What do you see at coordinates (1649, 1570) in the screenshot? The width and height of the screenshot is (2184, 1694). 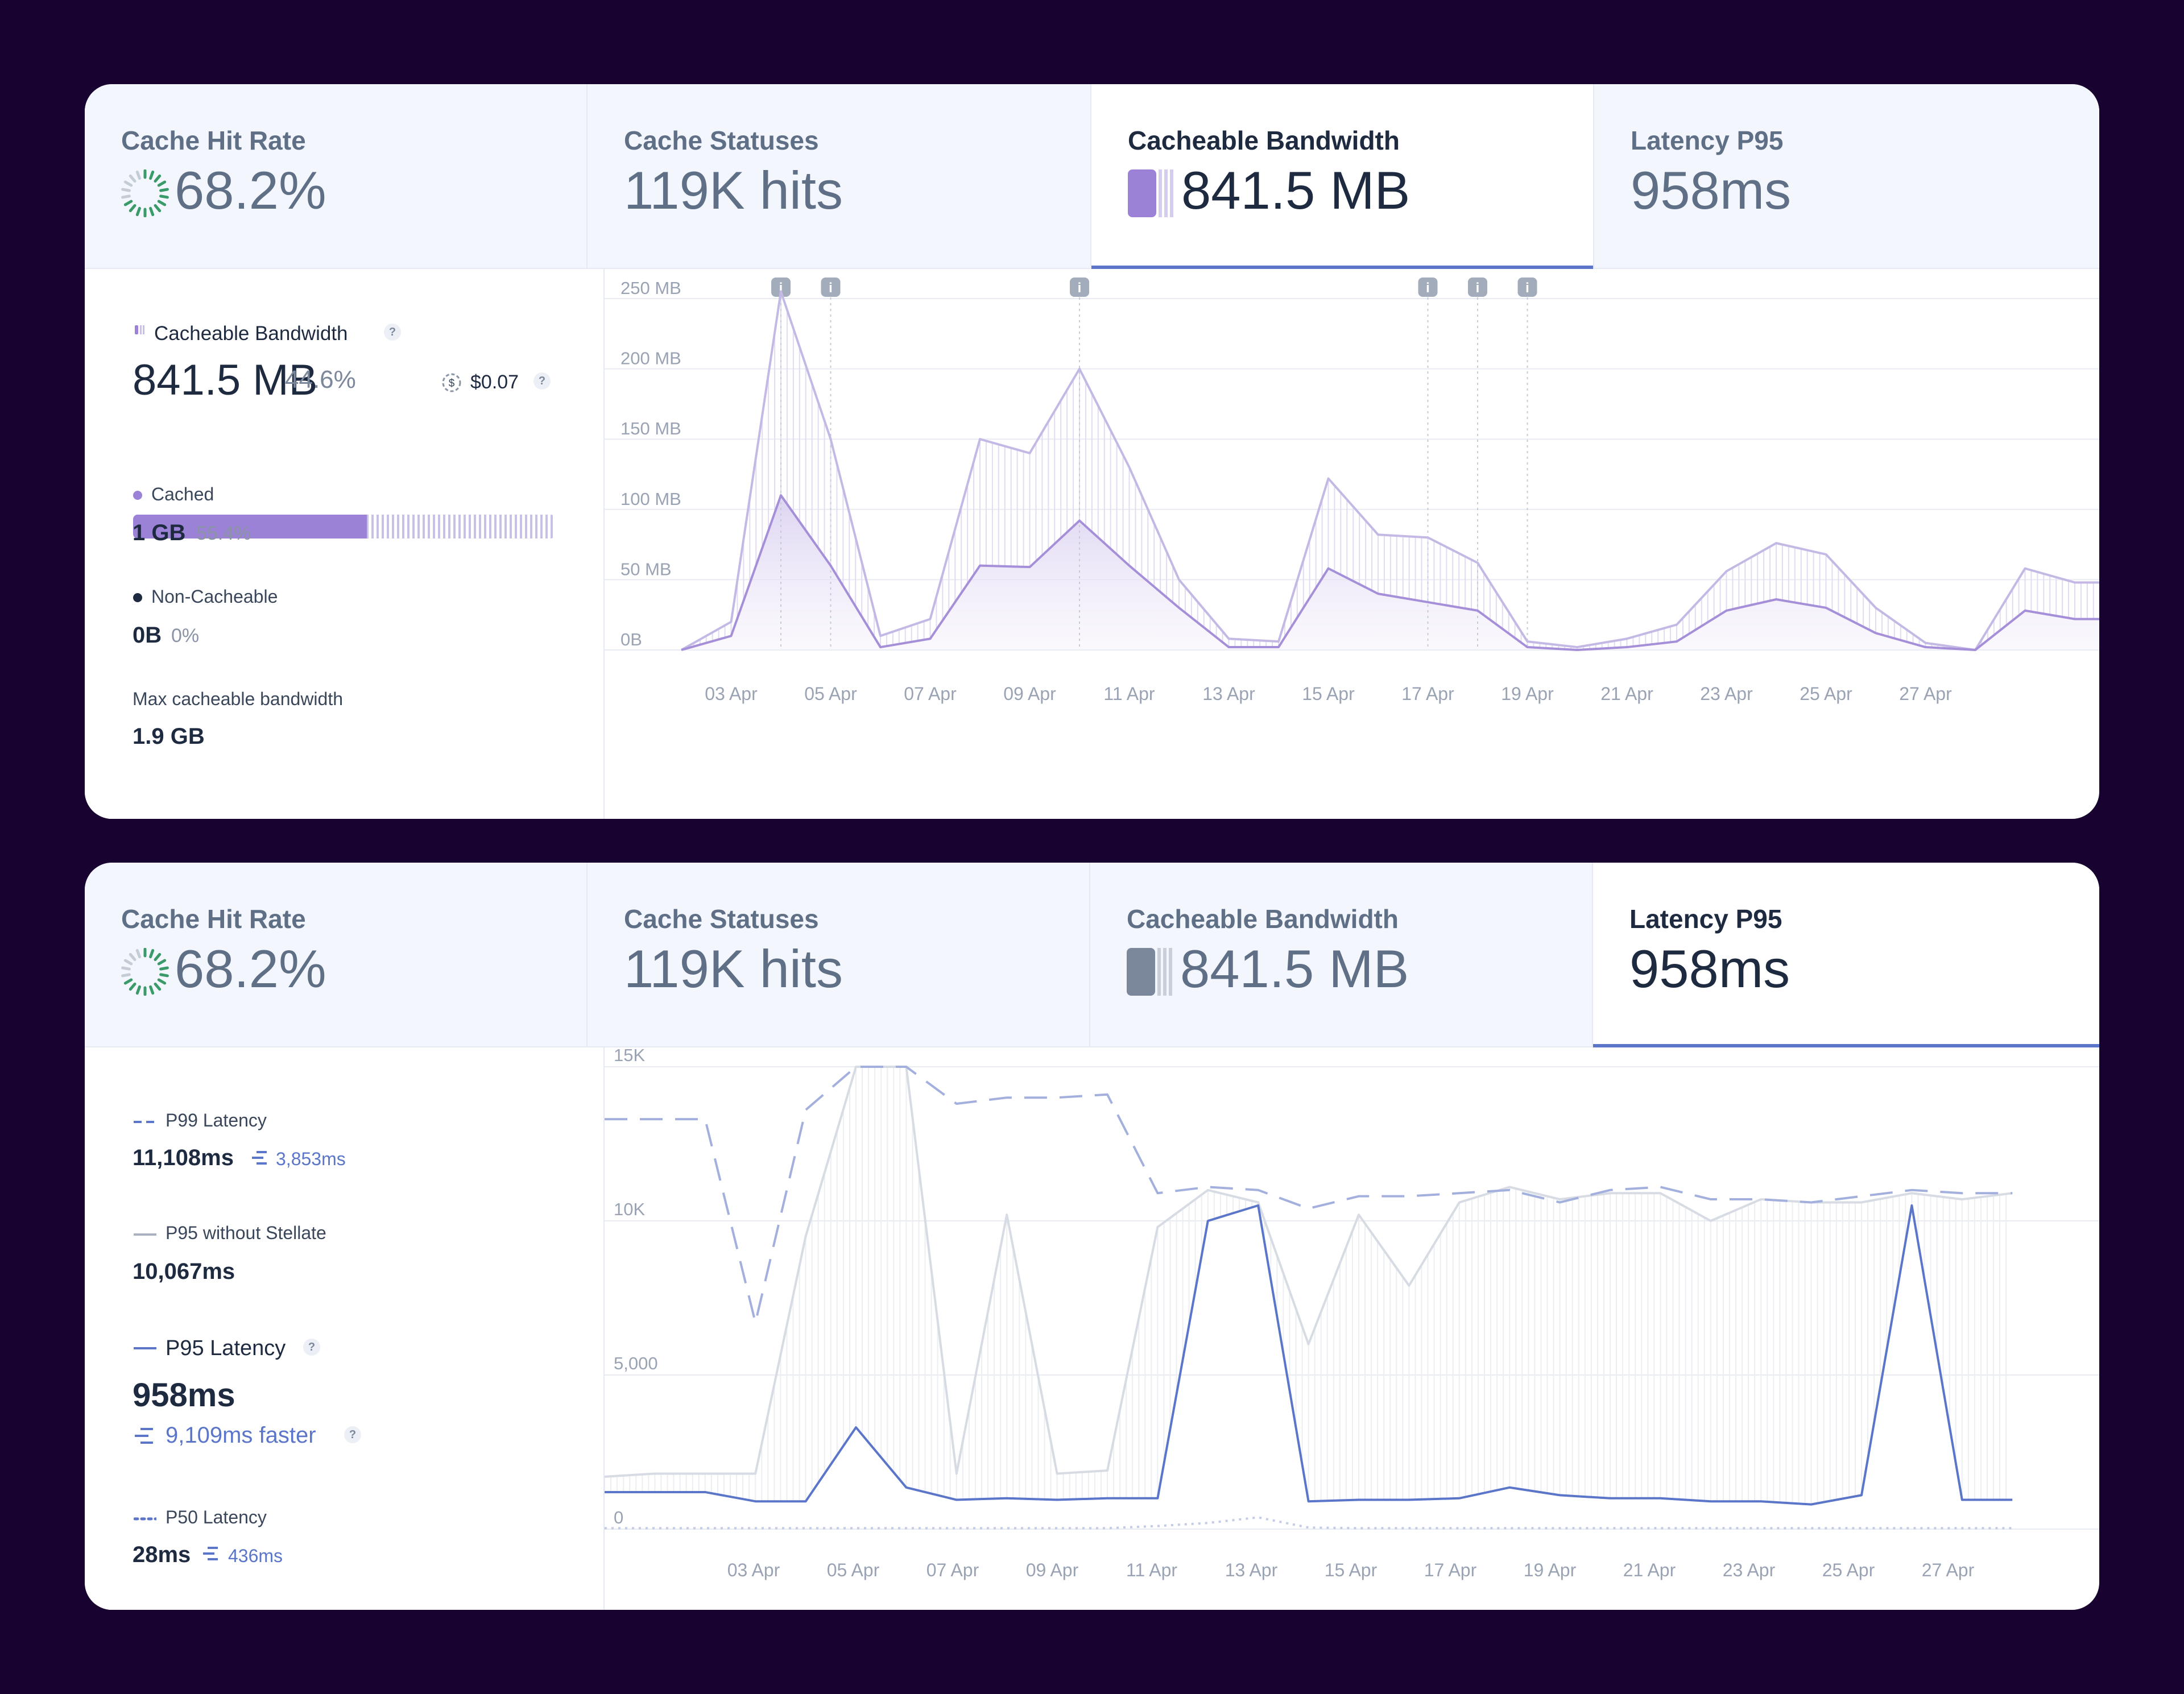 I see `x-tick-label: 21 Apr` at bounding box center [1649, 1570].